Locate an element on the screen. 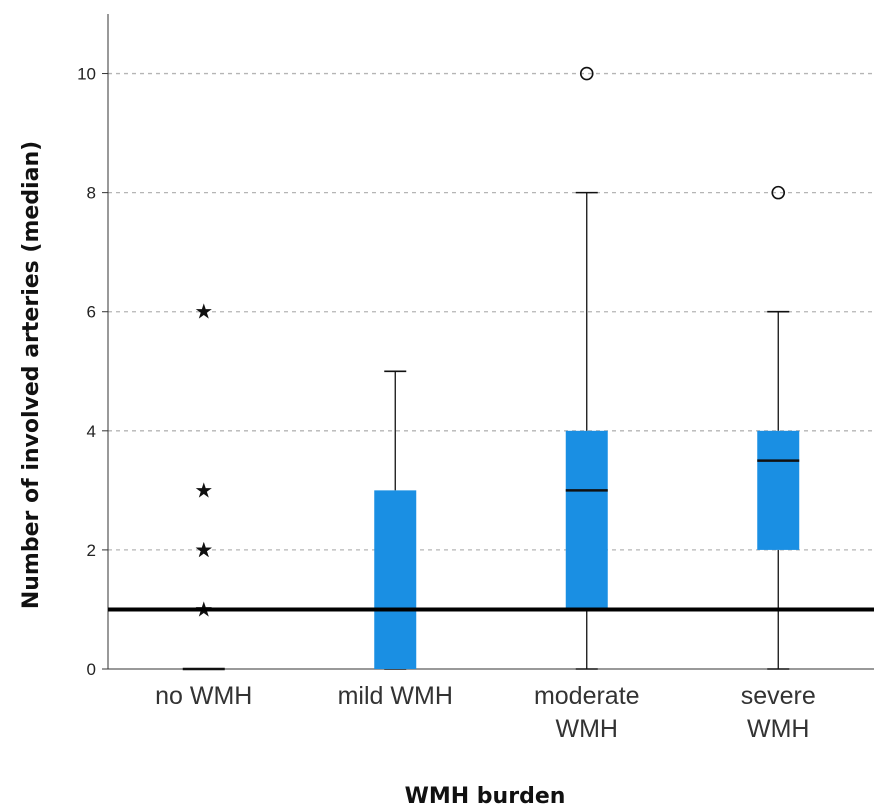  category-label-line: no WMH is located at coordinates (203, 696).